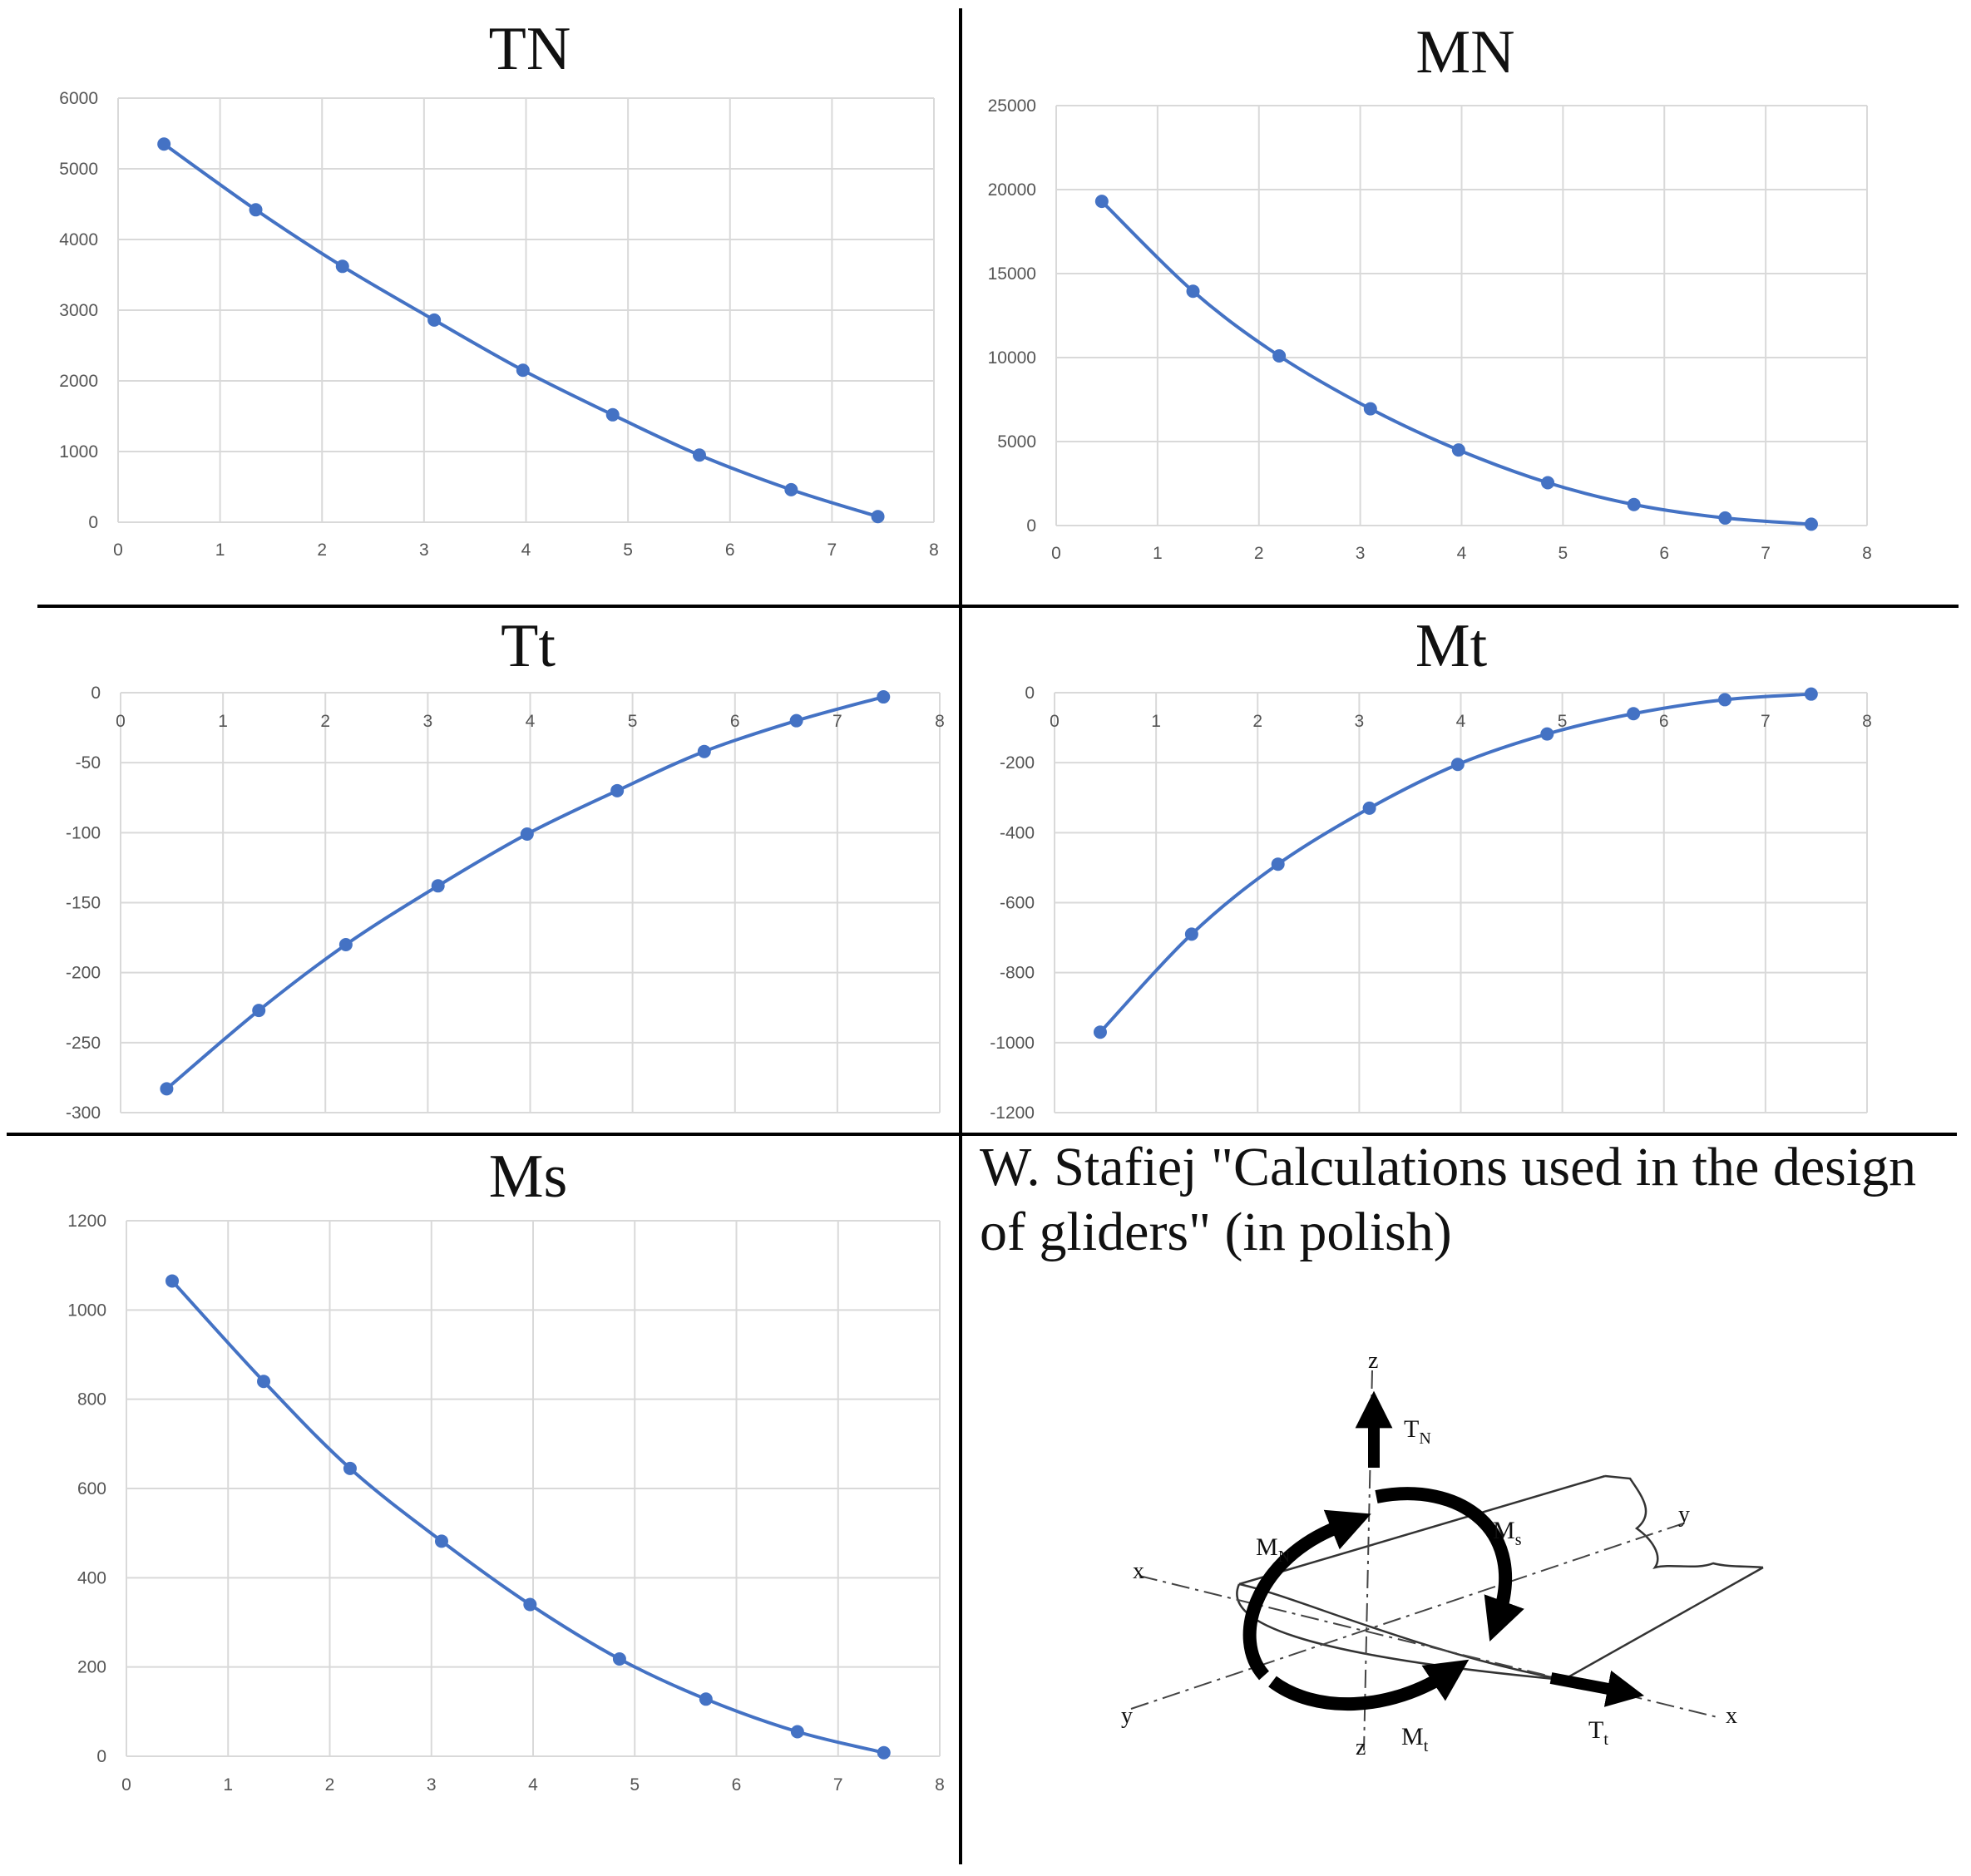  I want to click on y-tick-label: 1200, so click(86, 1221).